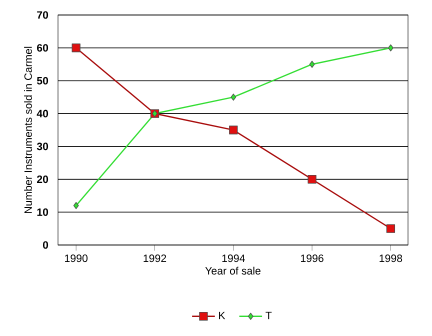 The height and width of the screenshot is (336, 432). Describe the element at coordinates (232, 270) in the screenshot. I see `x-axis-title: Year of sale` at that location.